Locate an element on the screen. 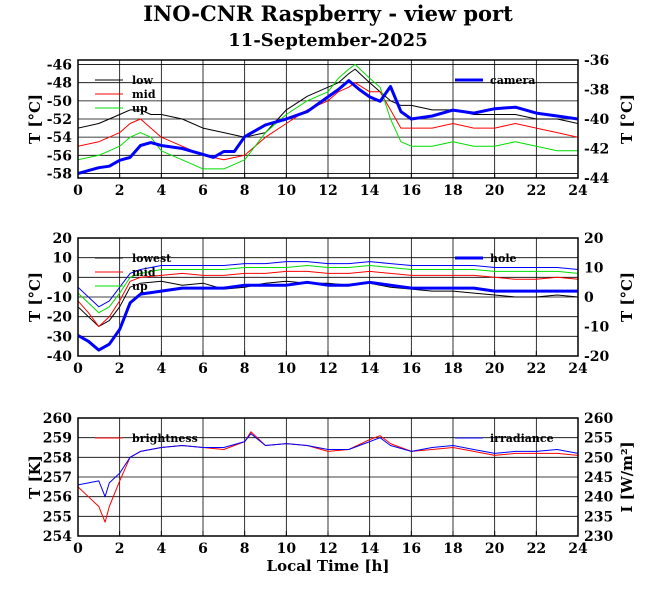 This screenshot has width=660, height=595. series-line-irradiance is located at coordinates (328, 465).